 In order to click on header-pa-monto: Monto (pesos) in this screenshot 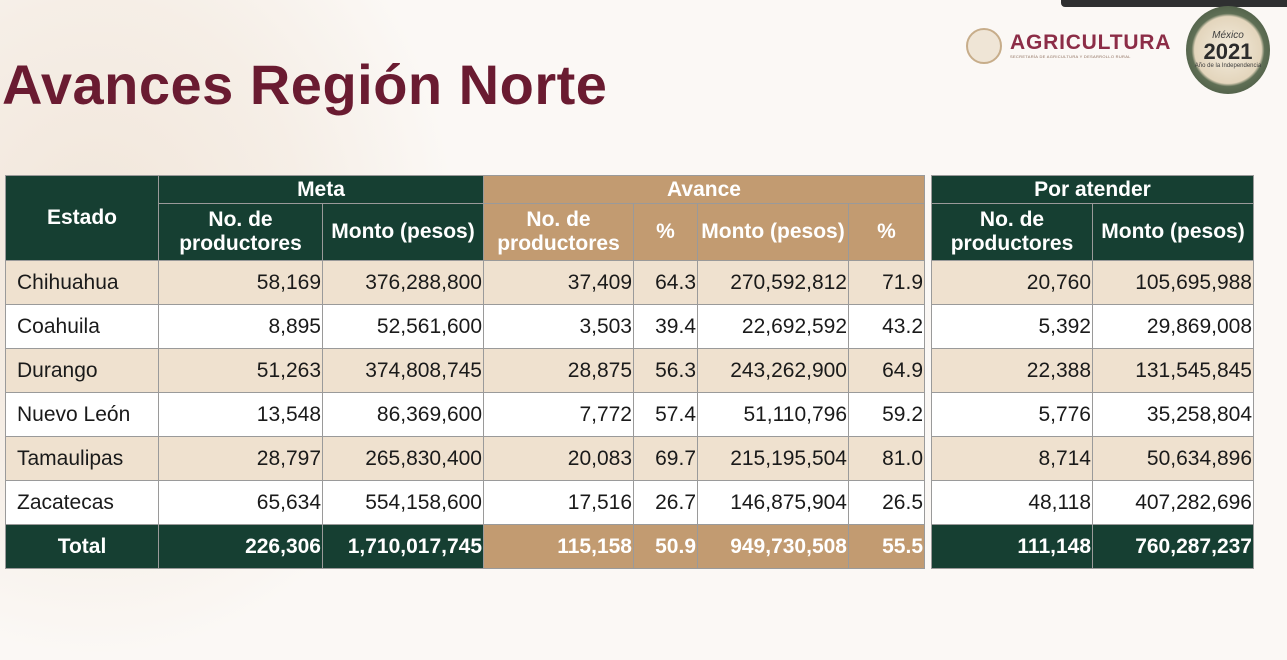, I will do `click(1173, 232)`.